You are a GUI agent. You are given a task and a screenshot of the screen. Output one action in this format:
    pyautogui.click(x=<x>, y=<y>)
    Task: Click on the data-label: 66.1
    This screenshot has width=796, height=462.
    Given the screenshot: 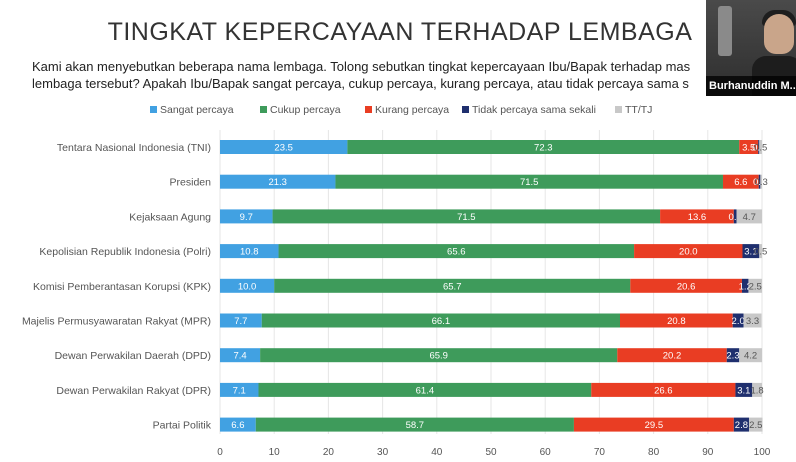 What is the action you would take?
    pyautogui.click(x=441, y=321)
    